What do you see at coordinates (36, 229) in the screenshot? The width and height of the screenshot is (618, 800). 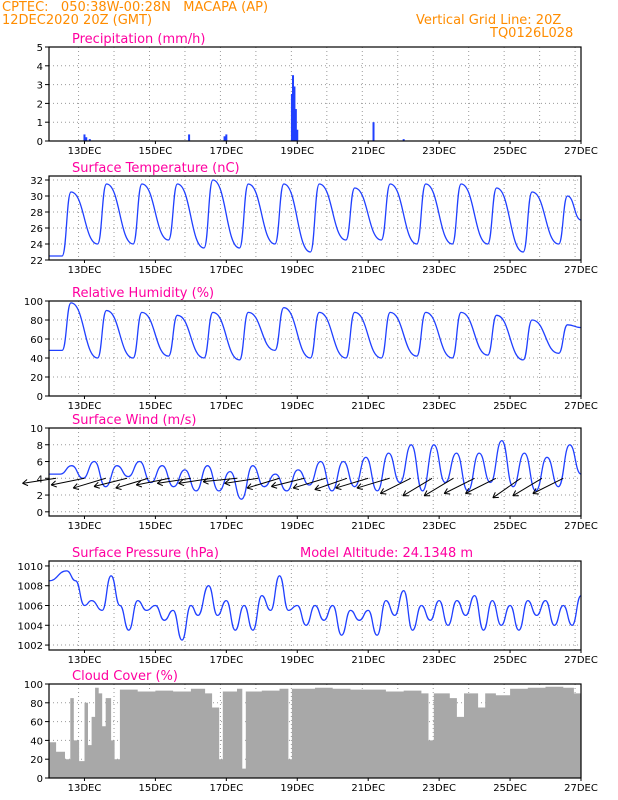 I see `ytick-label: 26` at bounding box center [36, 229].